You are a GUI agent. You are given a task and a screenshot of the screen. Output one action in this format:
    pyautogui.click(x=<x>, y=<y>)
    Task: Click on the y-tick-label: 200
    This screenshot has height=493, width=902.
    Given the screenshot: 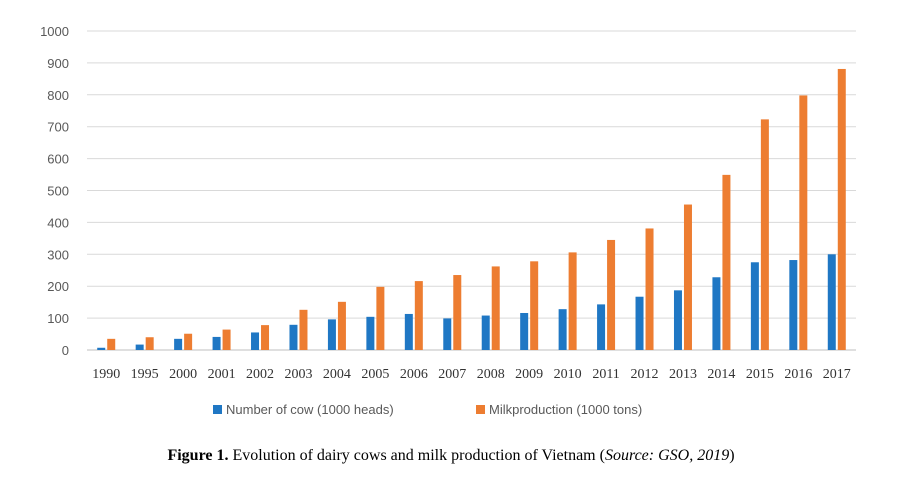 What is the action you would take?
    pyautogui.click(x=58, y=286)
    